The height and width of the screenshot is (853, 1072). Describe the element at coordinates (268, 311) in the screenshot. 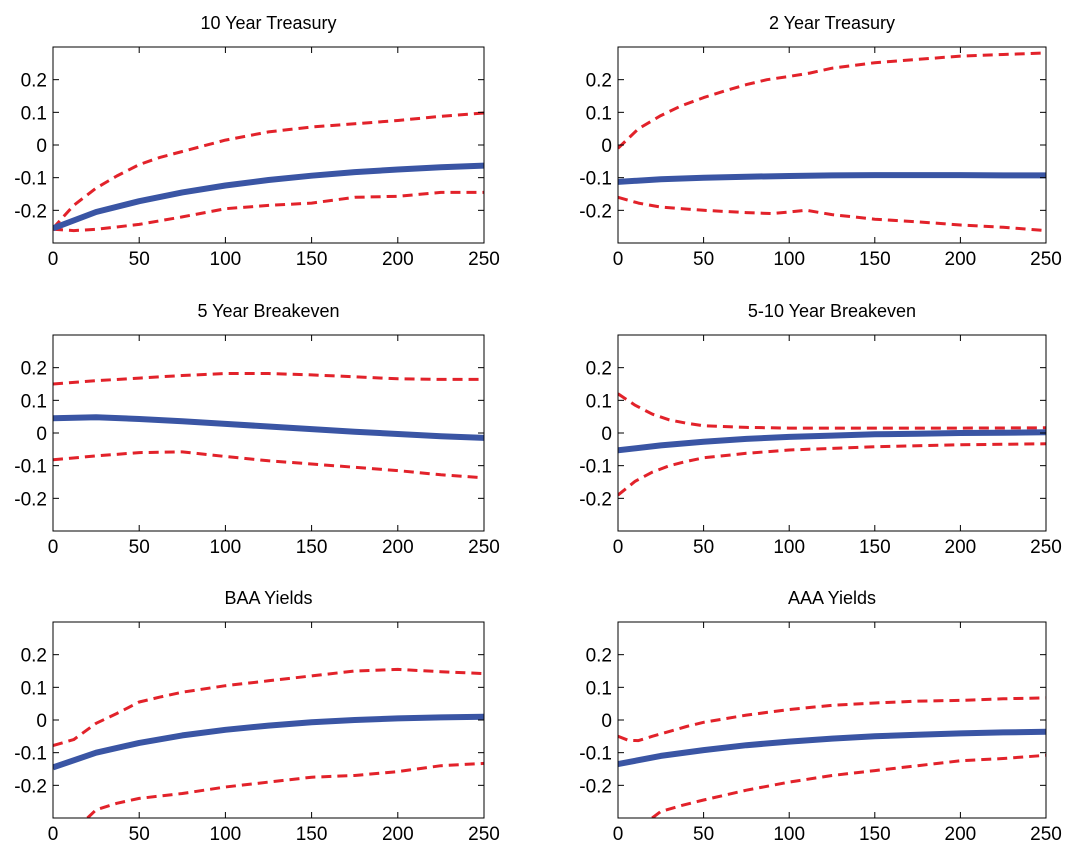

I see `panel-title: 5 Year Breakeven` at that location.